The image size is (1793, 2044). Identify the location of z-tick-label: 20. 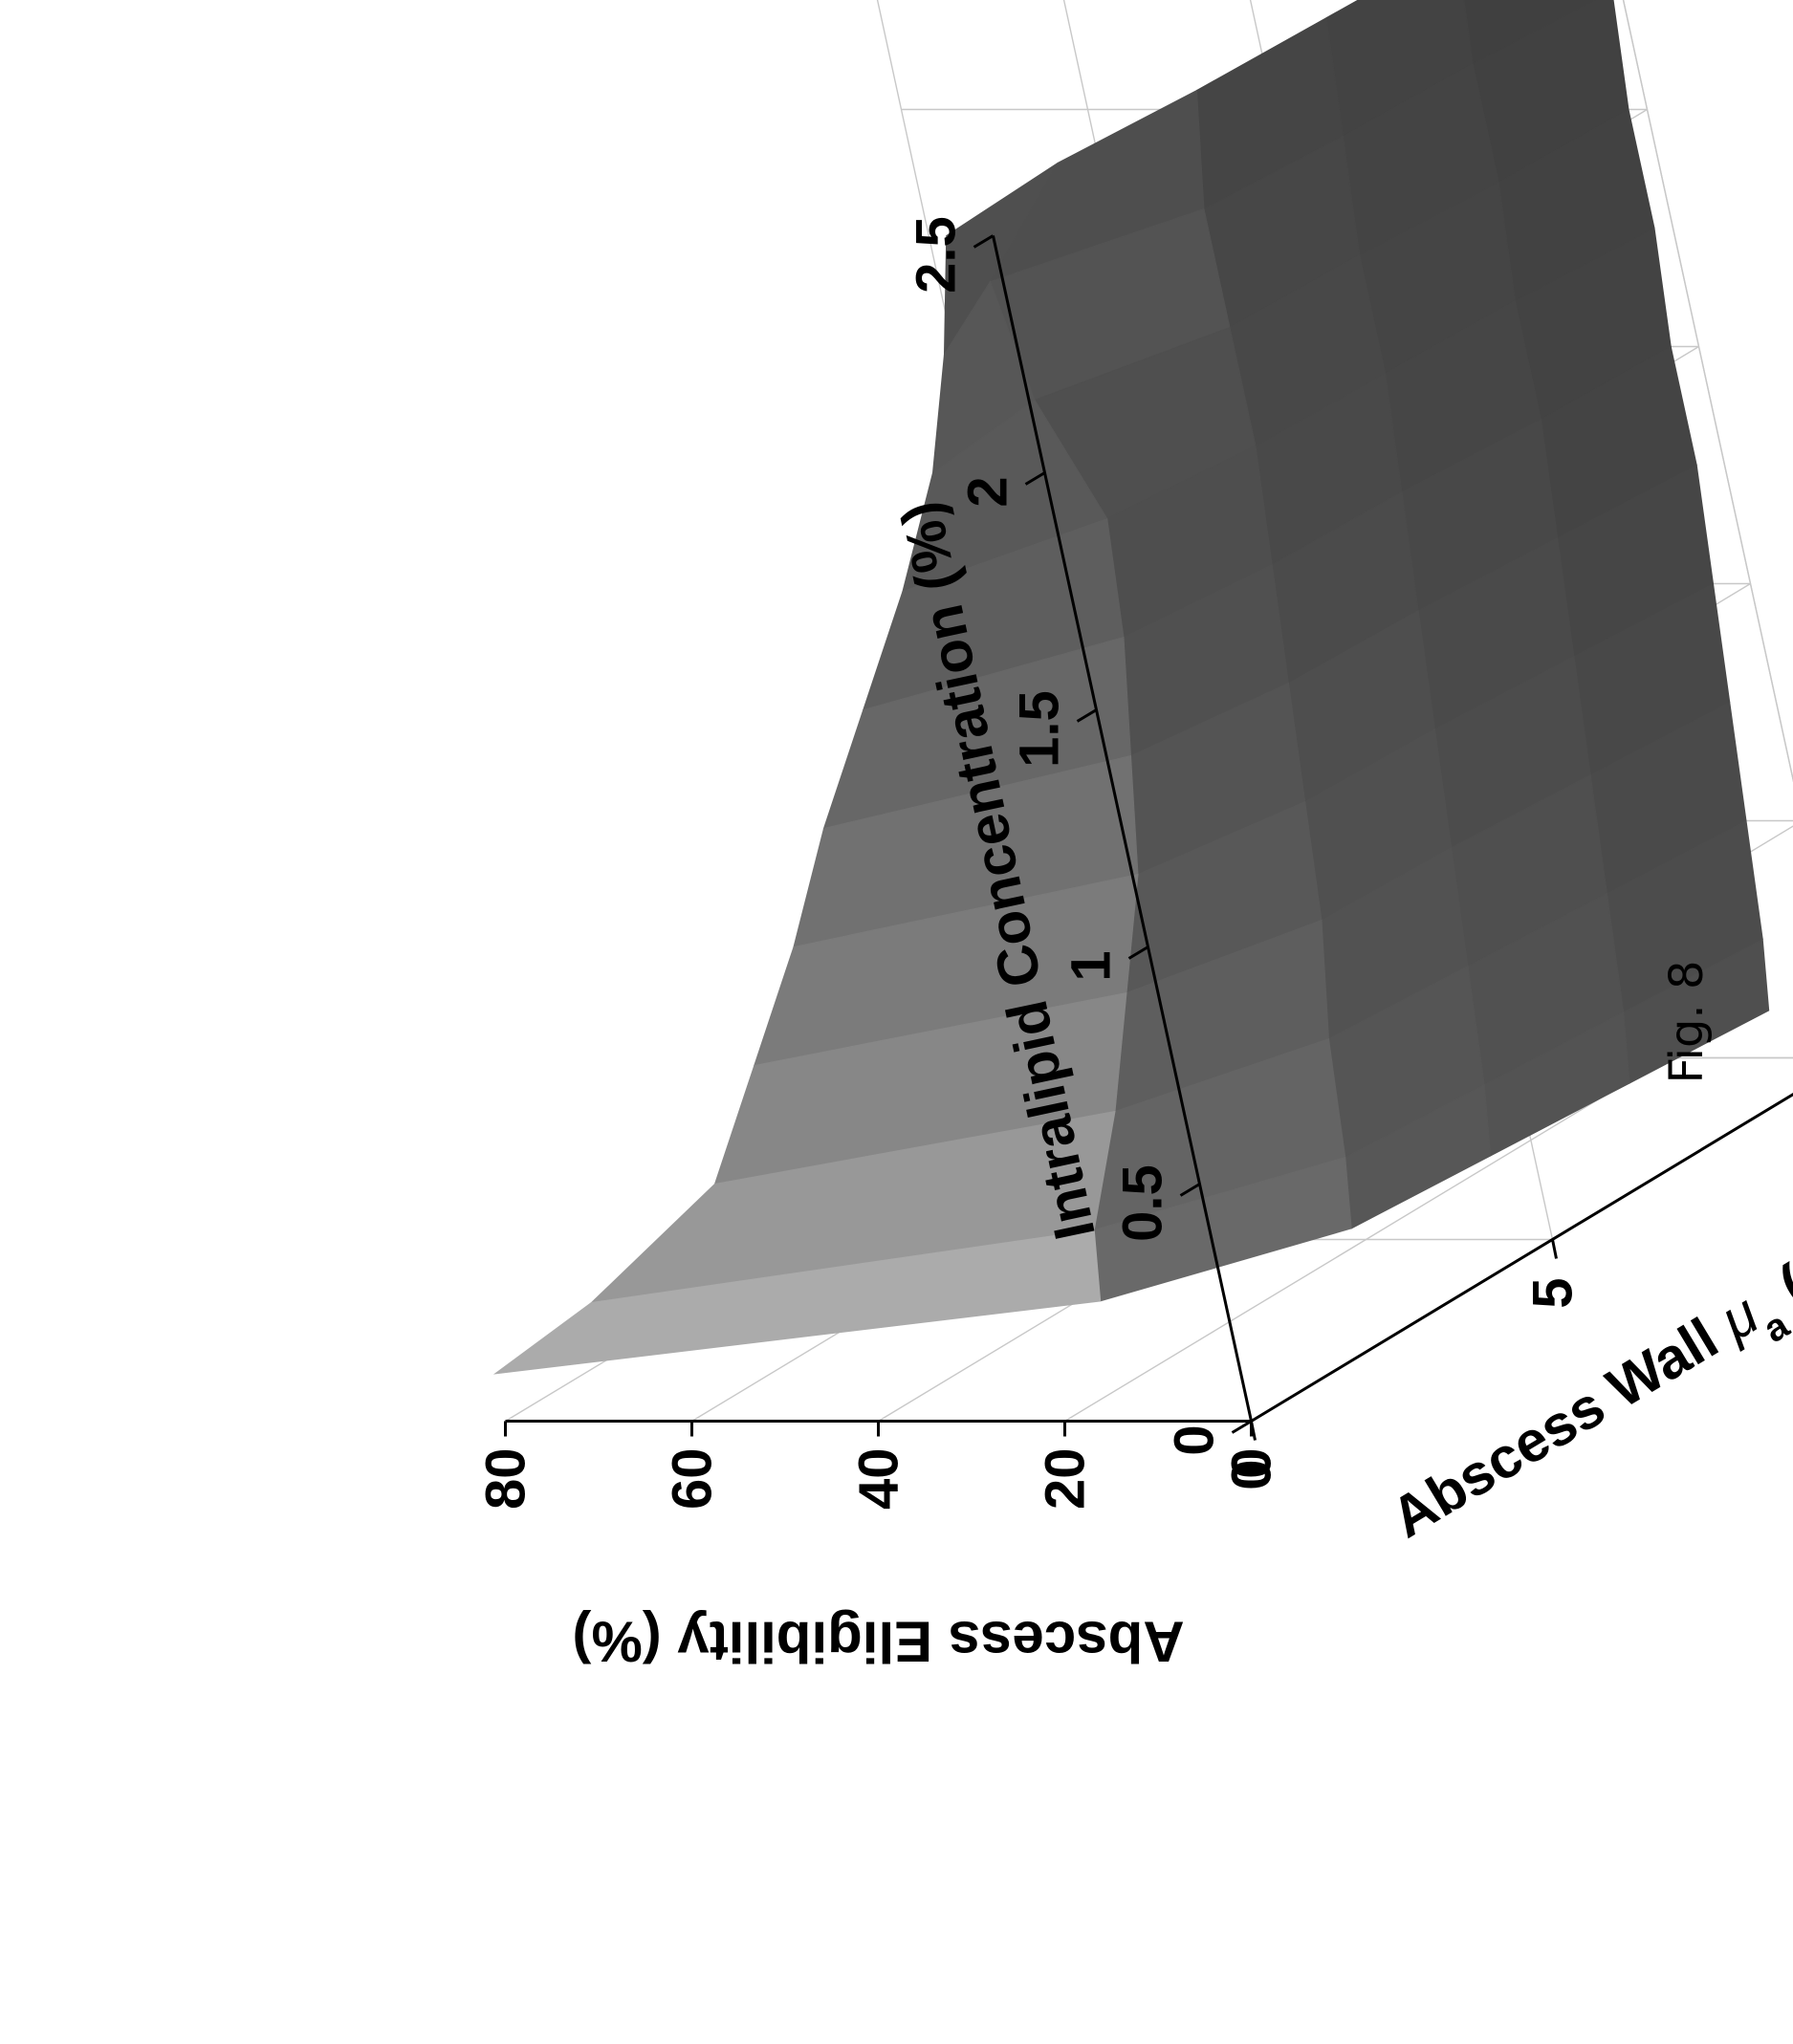
(1066, 1479).